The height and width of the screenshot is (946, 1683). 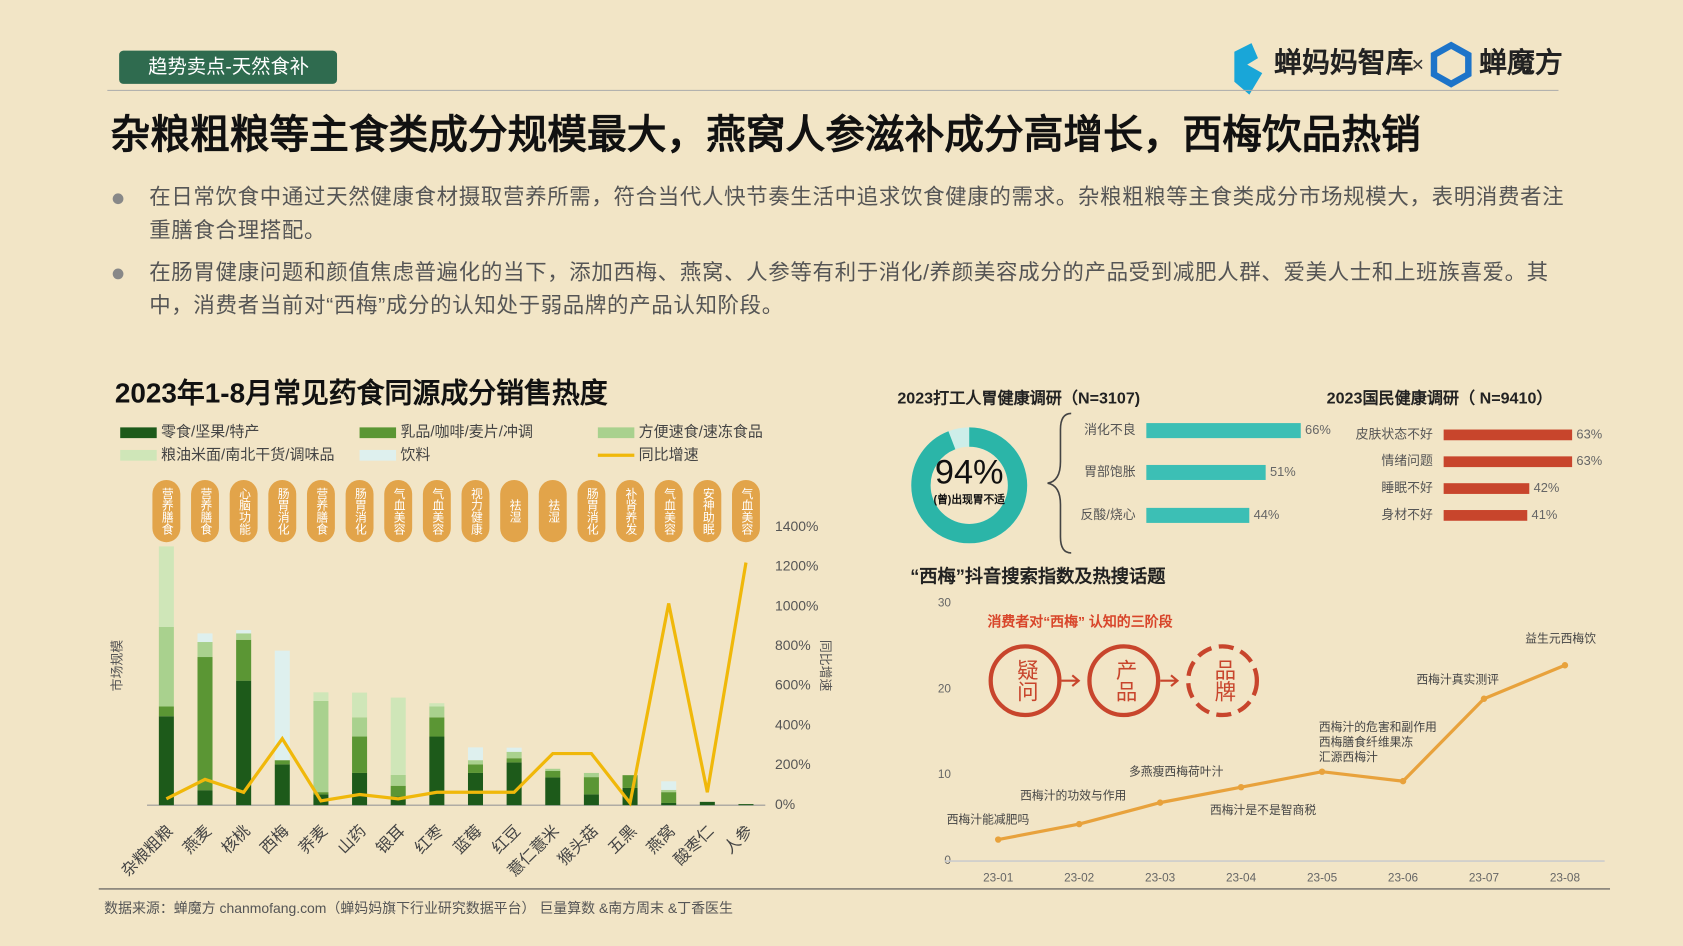 I want to click on y2-tick-label: 200%, so click(x=793, y=764).